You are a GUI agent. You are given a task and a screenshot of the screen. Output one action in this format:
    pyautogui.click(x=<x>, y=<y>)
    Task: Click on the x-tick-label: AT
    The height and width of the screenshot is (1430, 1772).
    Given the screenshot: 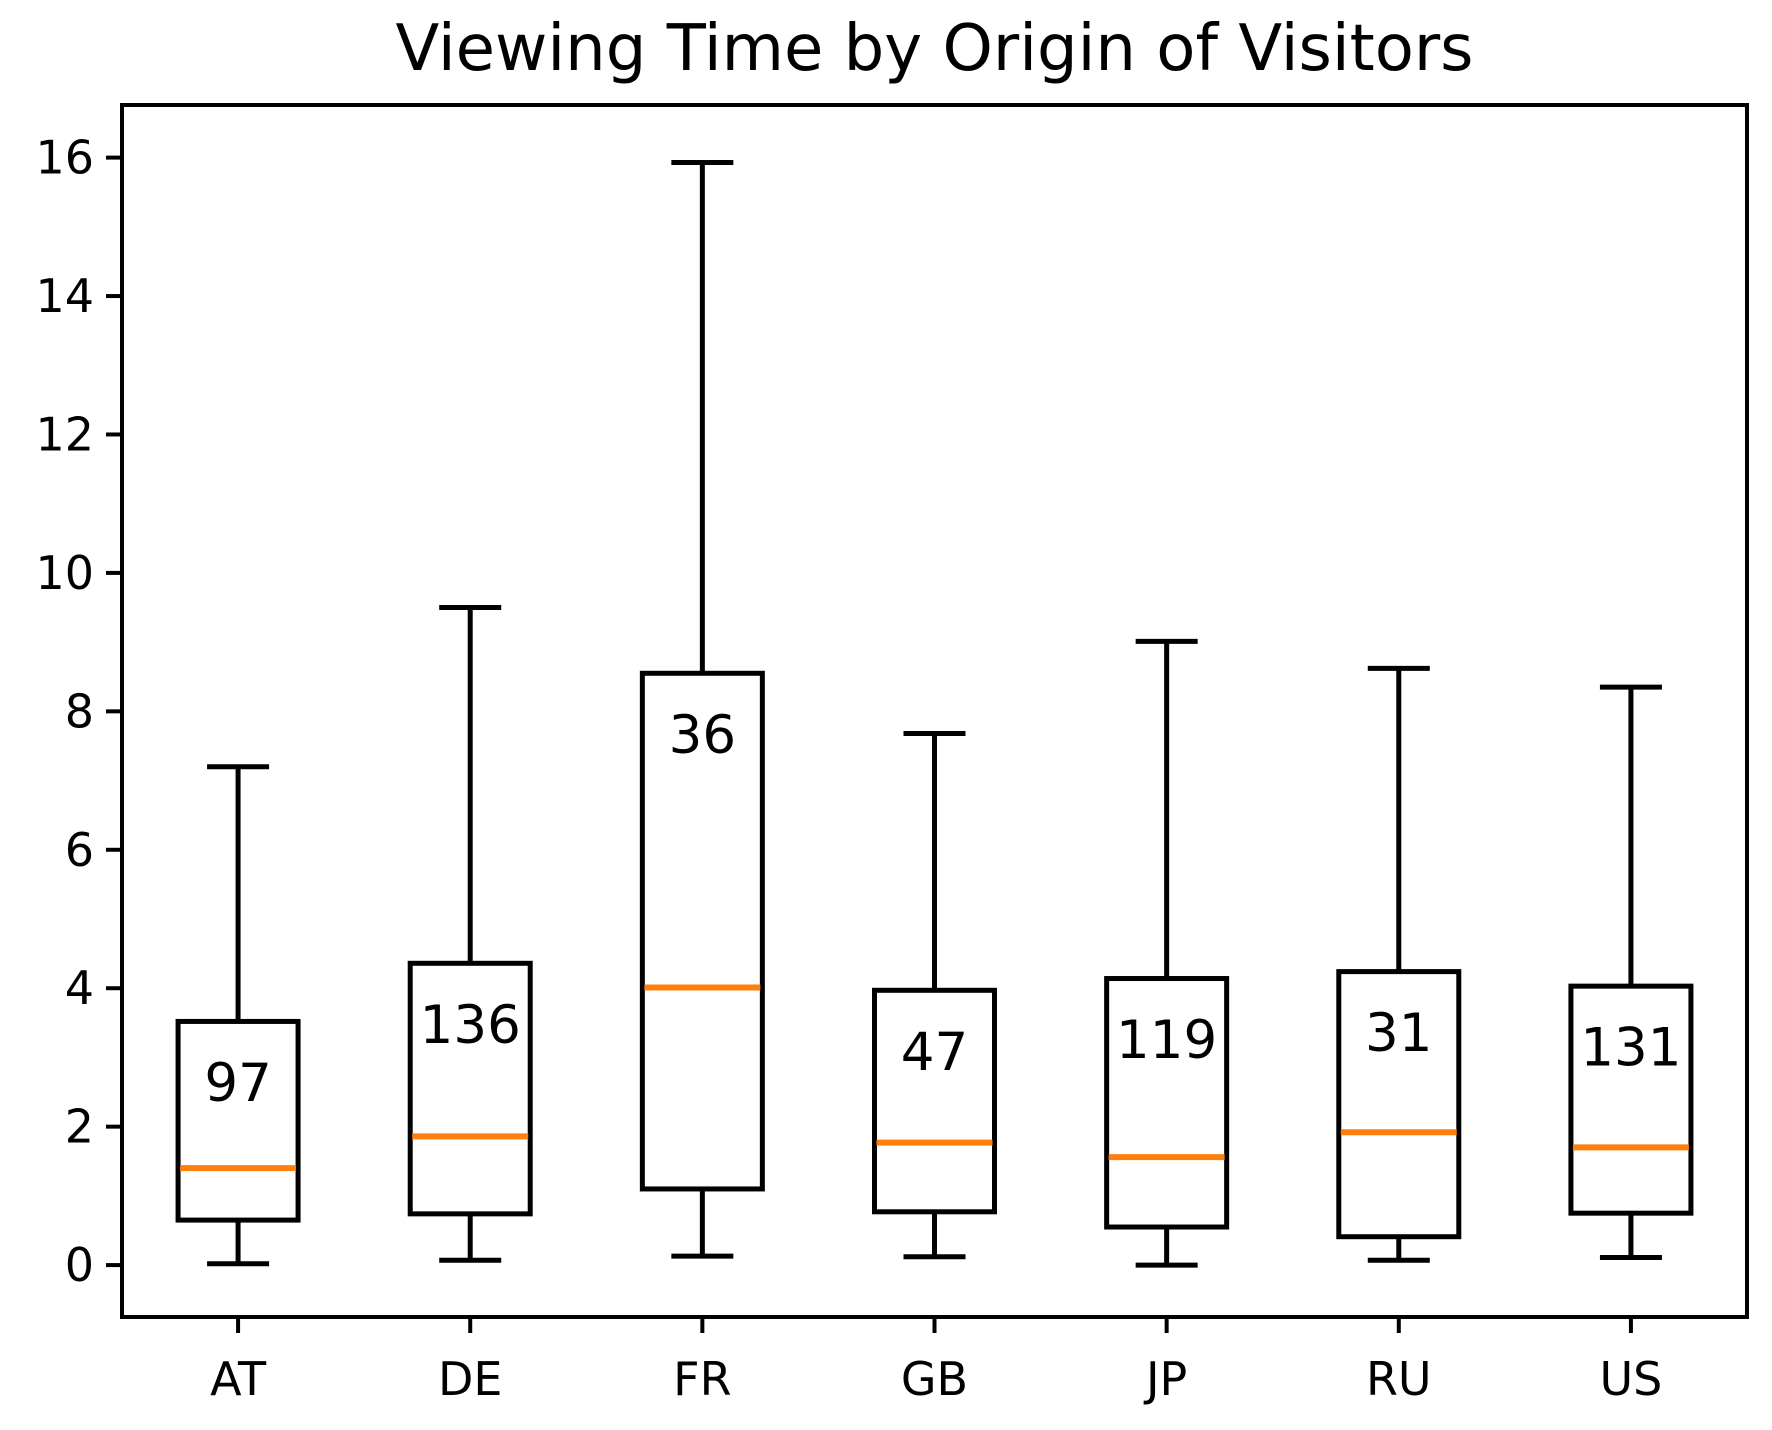 What is the action you would take?
    pyautogui.click(x=238, y=1379)
    